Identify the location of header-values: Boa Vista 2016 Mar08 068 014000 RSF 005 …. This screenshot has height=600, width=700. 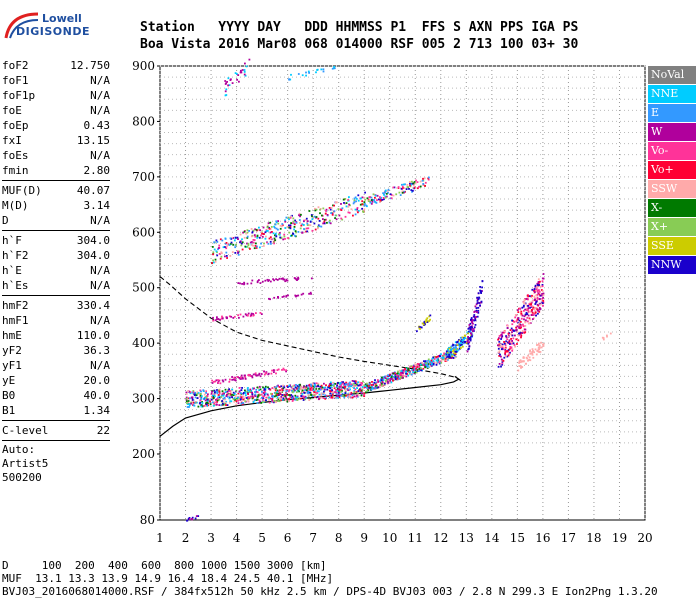
(359, 44).